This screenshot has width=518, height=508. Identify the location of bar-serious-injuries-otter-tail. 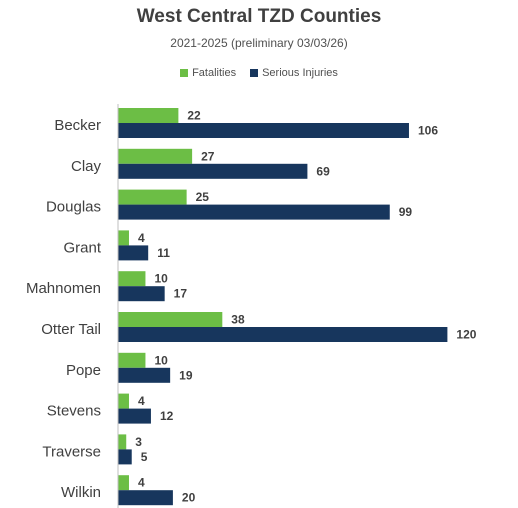
(283, 334).